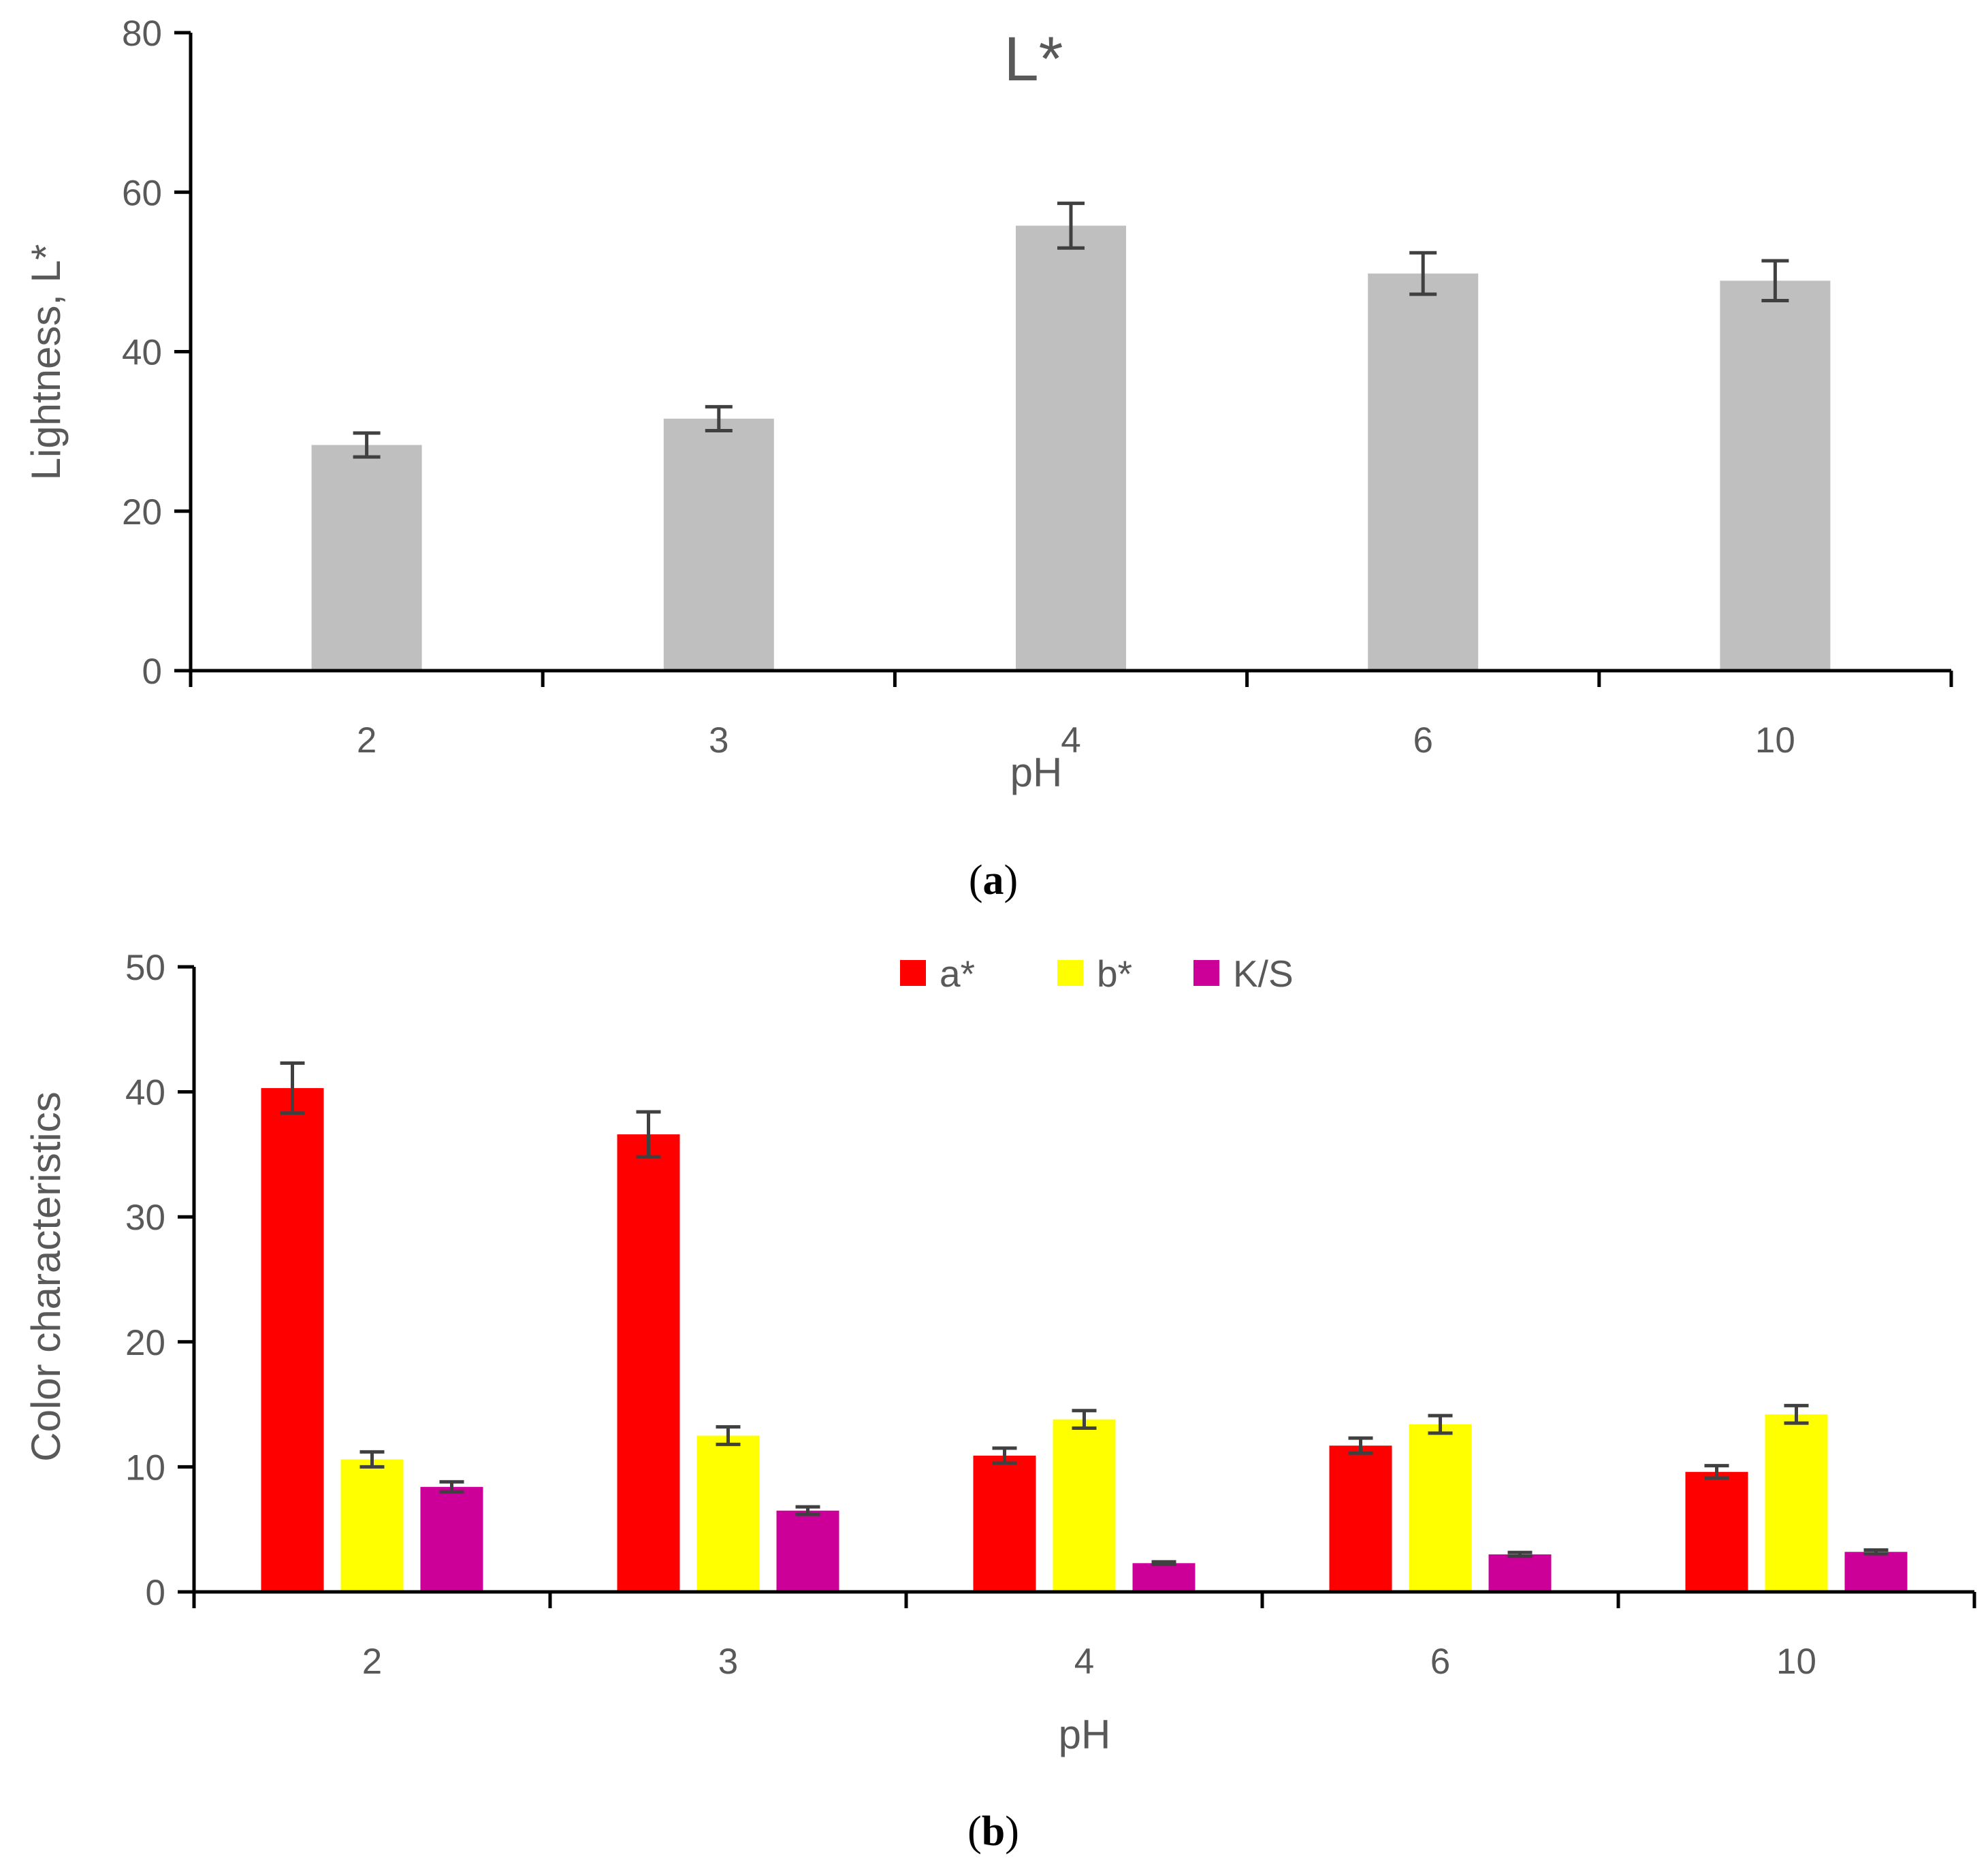  I want to click on chart-b-x-tick-label: 6, so click(1440, 1662).